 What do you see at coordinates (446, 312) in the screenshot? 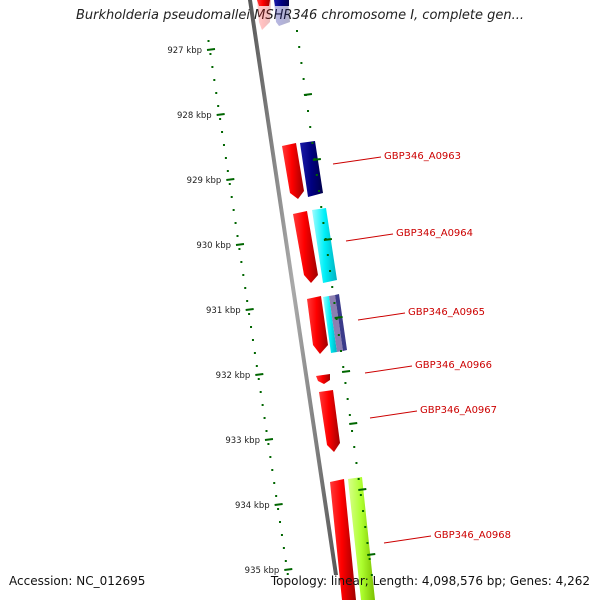
I see `gene-label-a0965: GBP346_A0965` at bounding box center [446, 312].